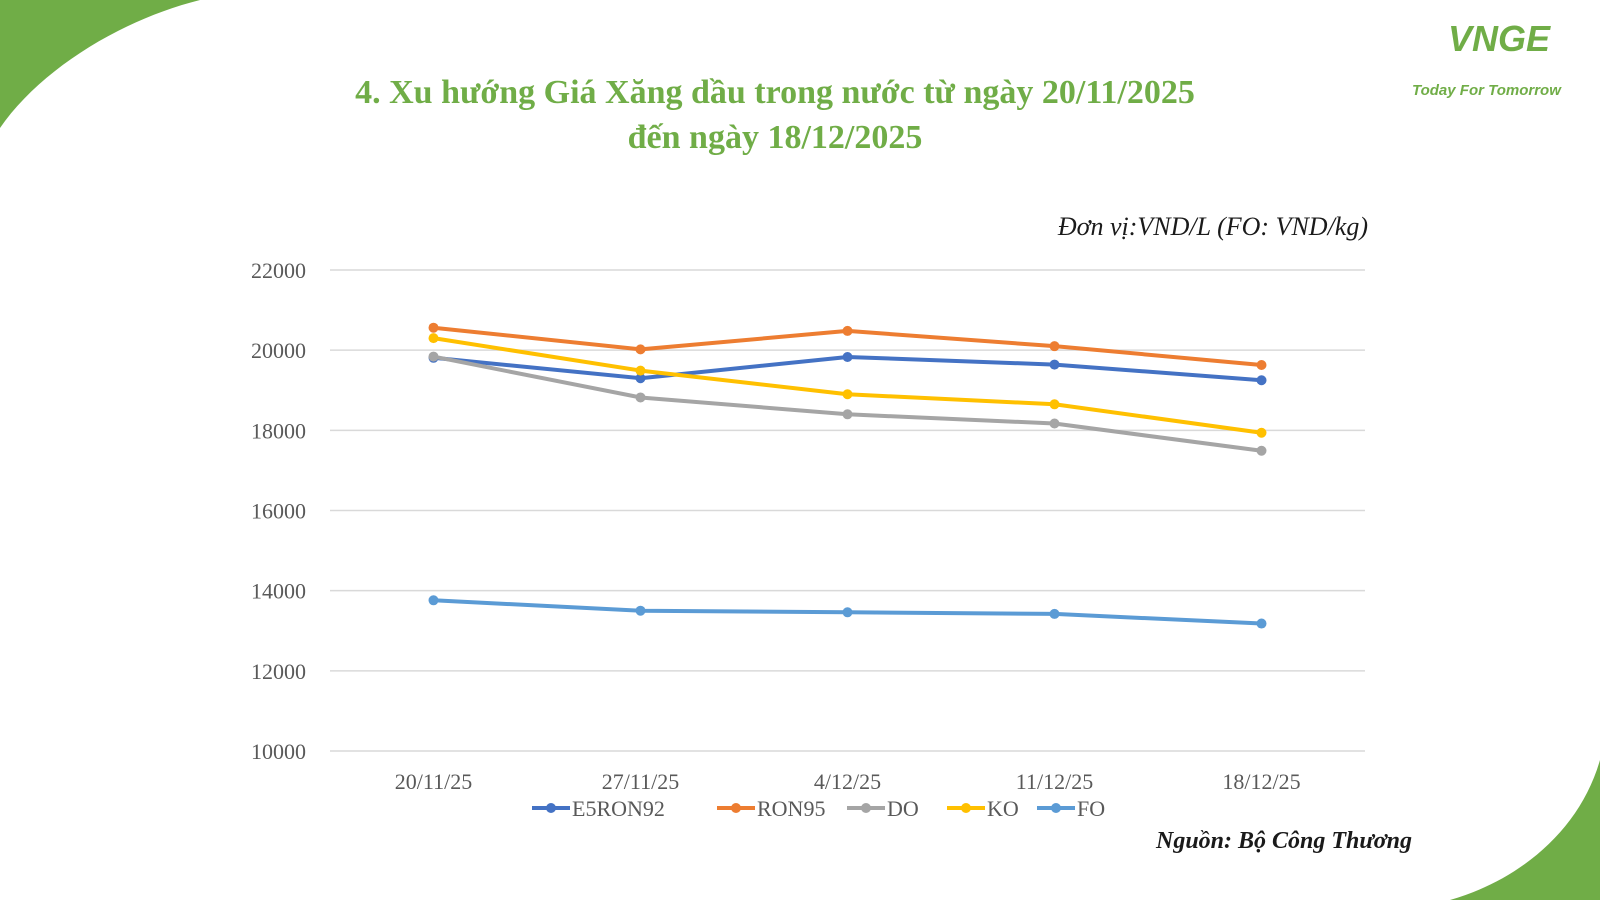  Describe the element at coordinates (847, 346) in the screenshot. I see `series-ron95` at that location.